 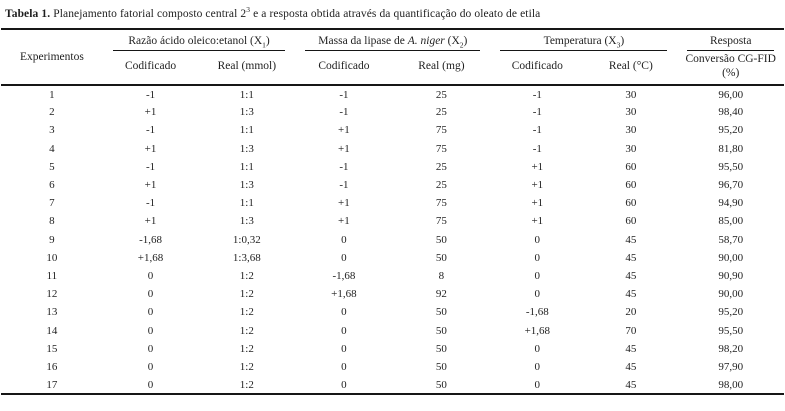 I want to click on table-cell: 97,90, so click(x=731, y=366).